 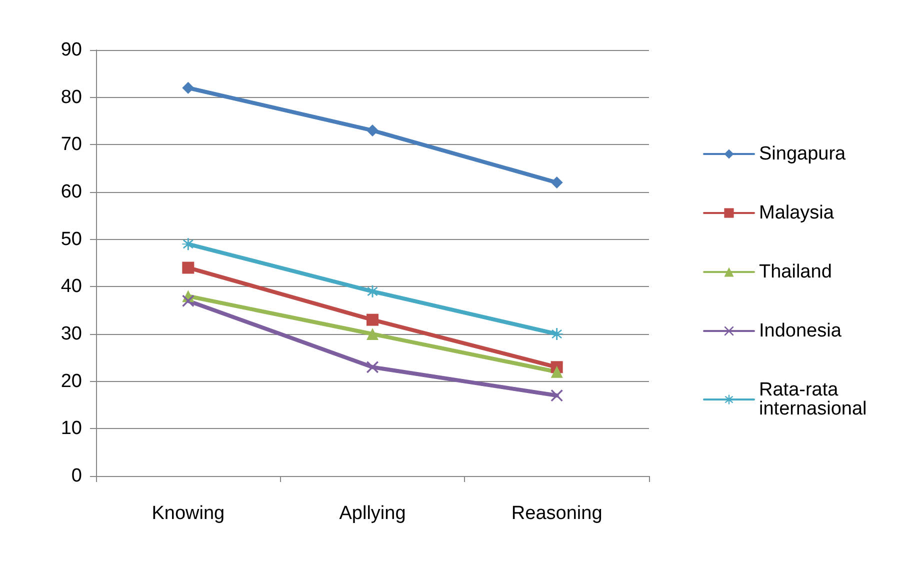 What do you see at coordinates (71, 334) in the screenshot?
I see `y-tick-label: 30` at bounding box center [71, 334].